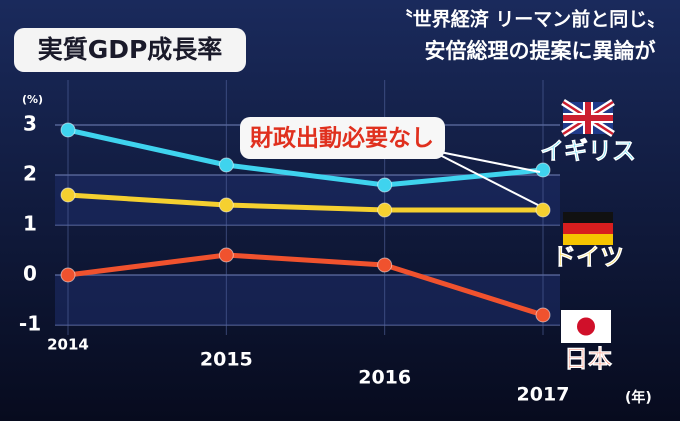 Image resolution: width=680 pixels, height=421 pixels. Describe the element at coordinates (638, 397) in the screenshot. I see `x-unit: (年)` at that location.